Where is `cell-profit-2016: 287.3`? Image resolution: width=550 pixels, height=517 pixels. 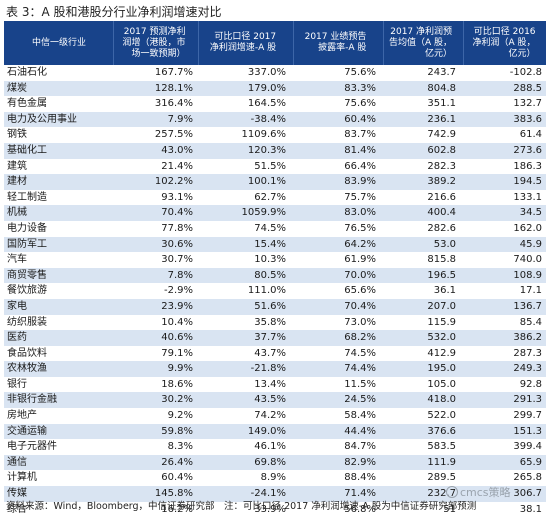 cell-profit-2016: 287.3 is located at coordinates (527, 353).